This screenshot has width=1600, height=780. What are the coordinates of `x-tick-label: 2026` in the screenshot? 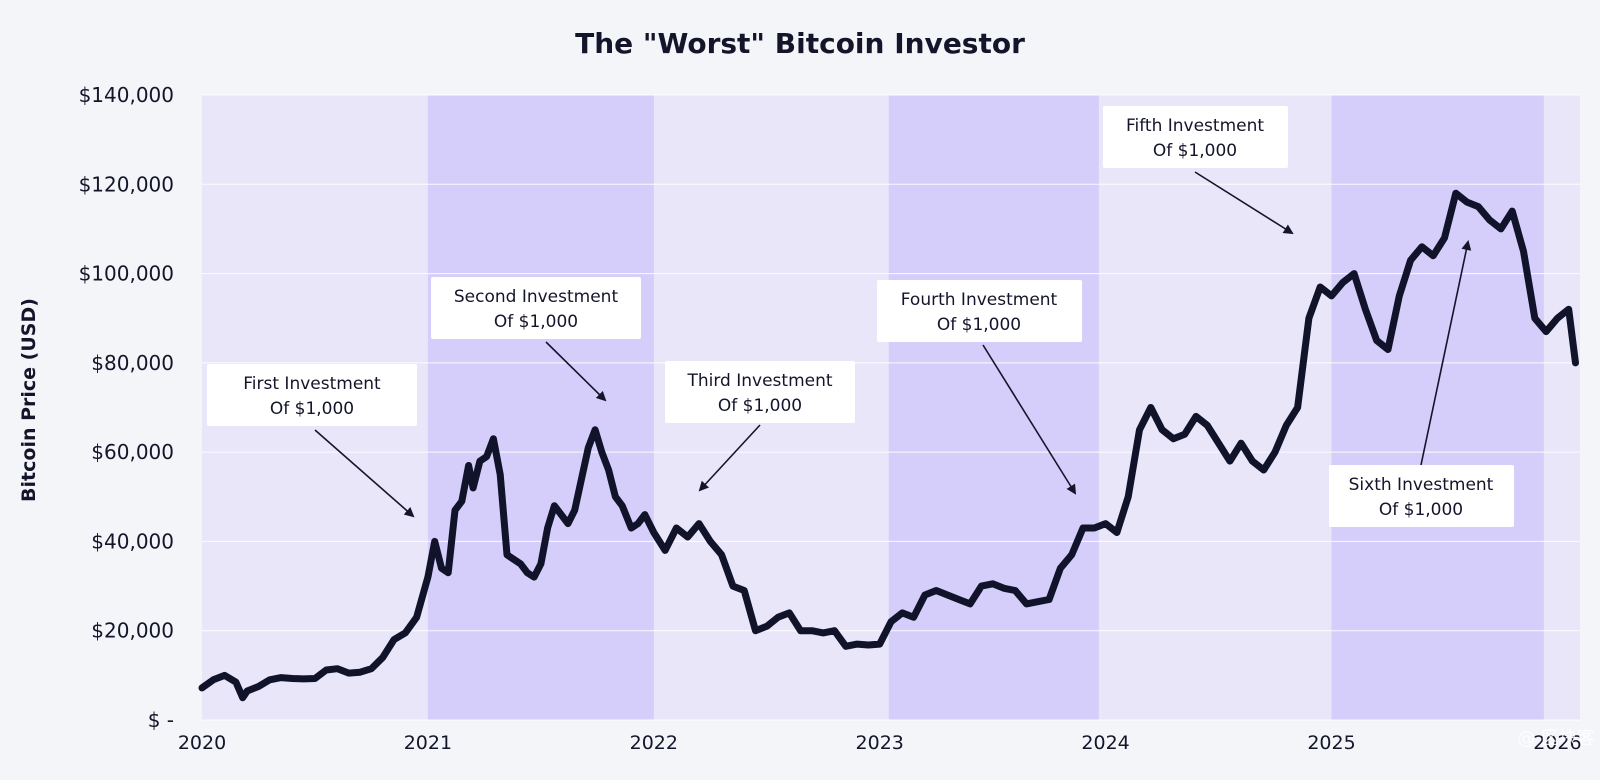 It's located at (1557, 743).